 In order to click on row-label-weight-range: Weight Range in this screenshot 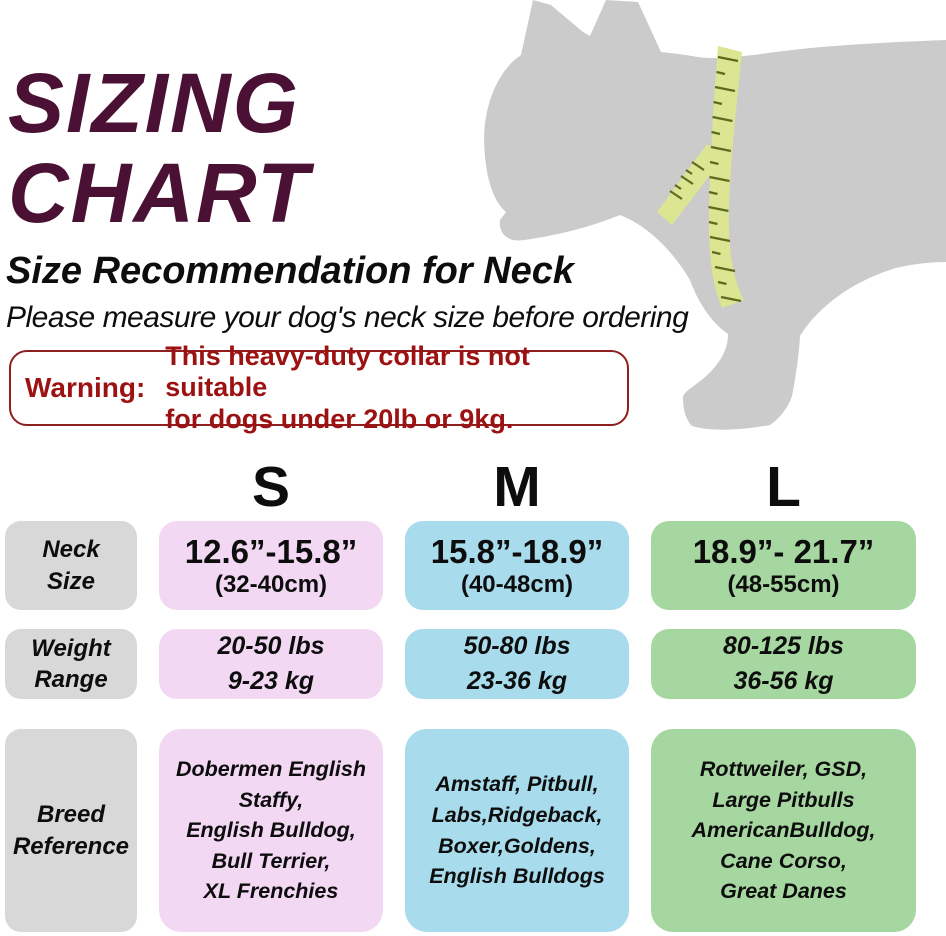, I will do `click(71, 664)`.